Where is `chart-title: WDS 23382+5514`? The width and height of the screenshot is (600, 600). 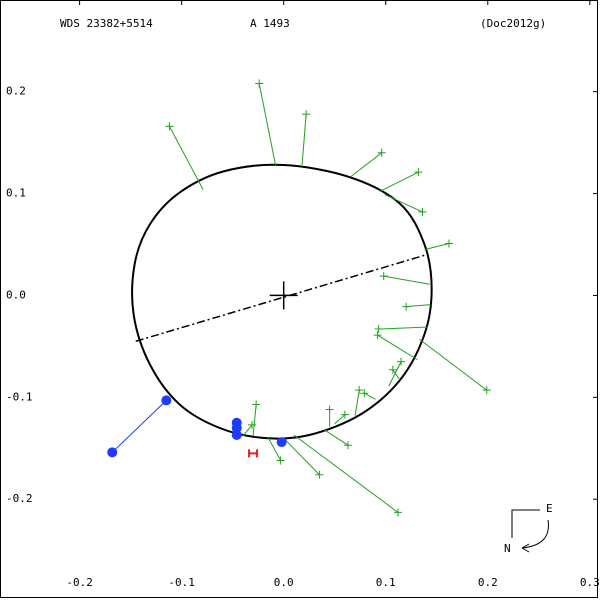 chart-title: WDS 23382+5514 is located at coordinates (106, 23).